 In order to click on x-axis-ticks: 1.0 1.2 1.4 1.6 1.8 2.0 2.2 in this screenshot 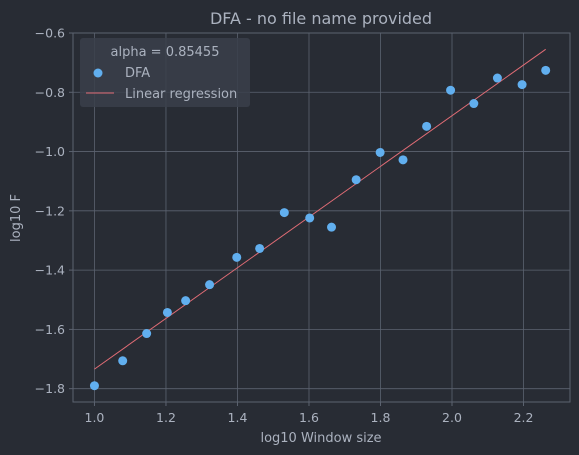, I will do `click(309, 413)`.